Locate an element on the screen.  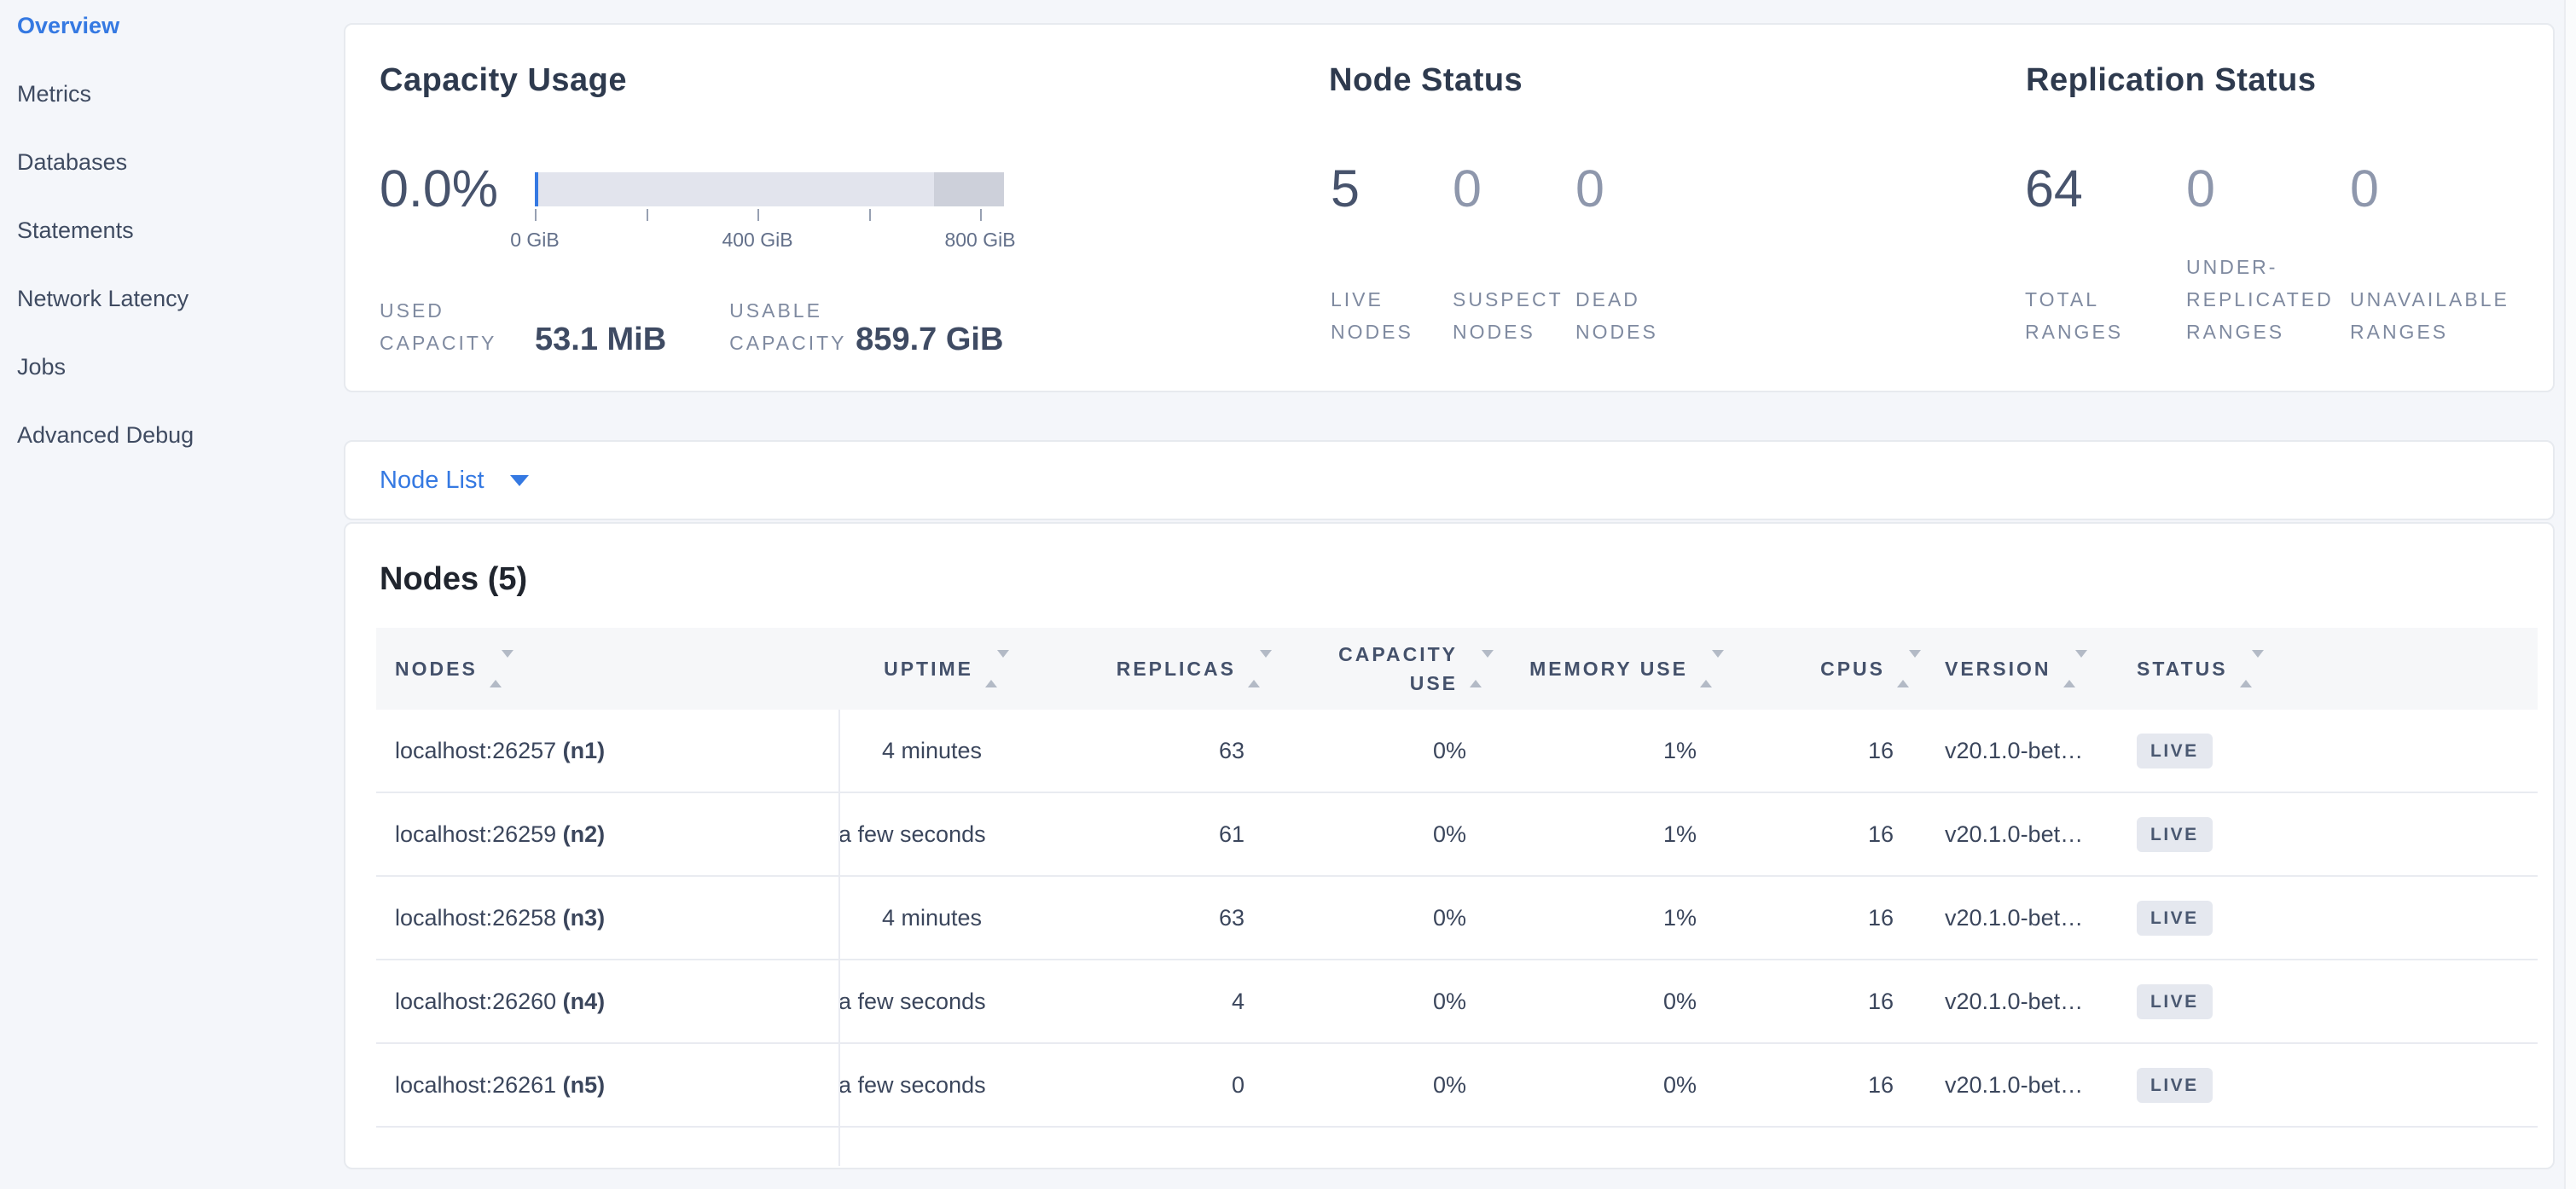
column-header-uptime: UPTIME is located at coordinates (925, 669).